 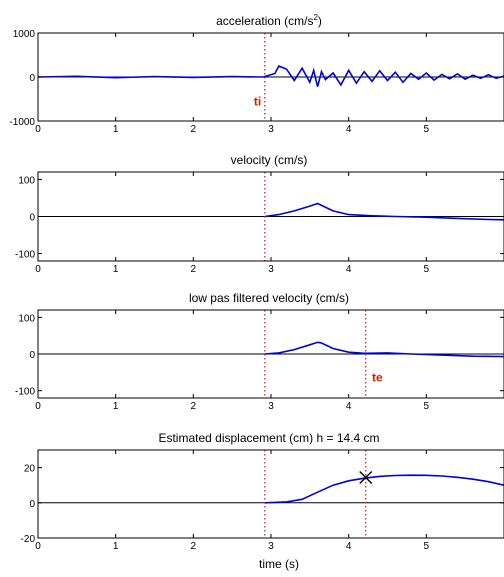 I want to click on panel-title-text: Estimated displacement (cm) h = 14.4 cm, so click(x=268, y=438).